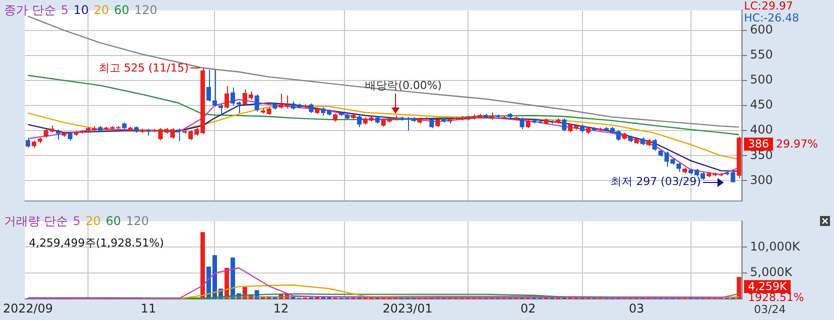  Describe the element at coordinates (758, 143) in the screenshot. I see `text: 386` at that location.